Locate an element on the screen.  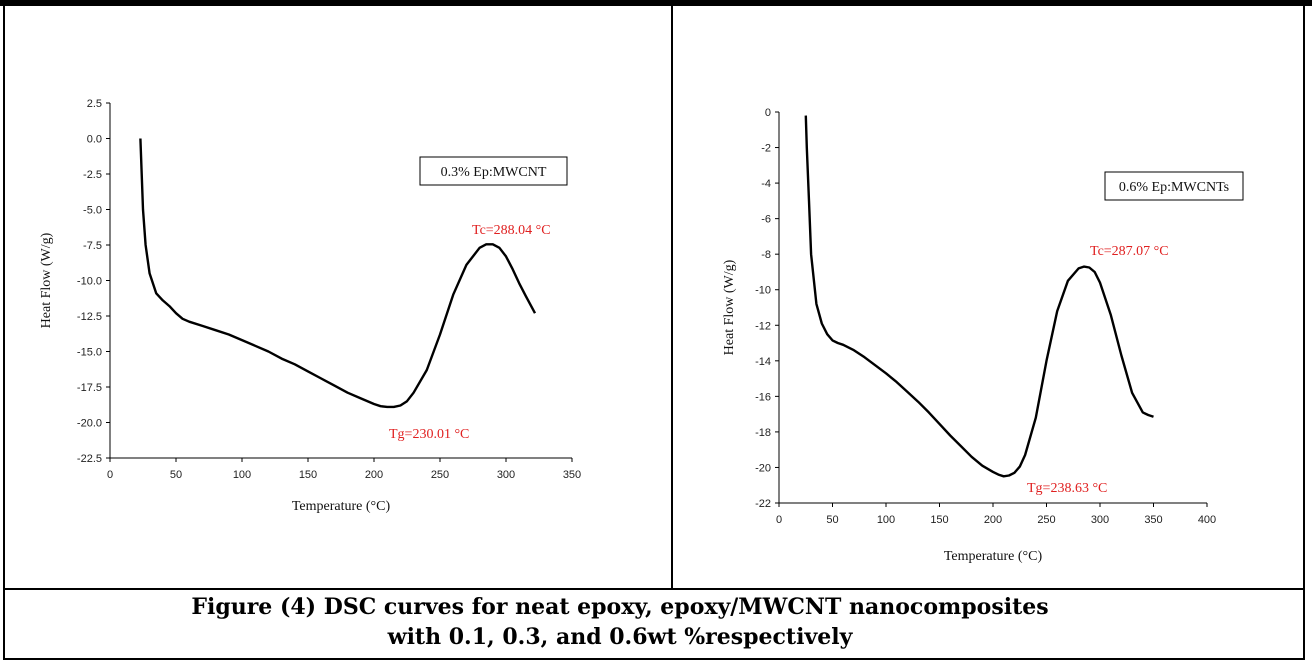
y-tick-label: -6 is located at coordinates (766, 220).